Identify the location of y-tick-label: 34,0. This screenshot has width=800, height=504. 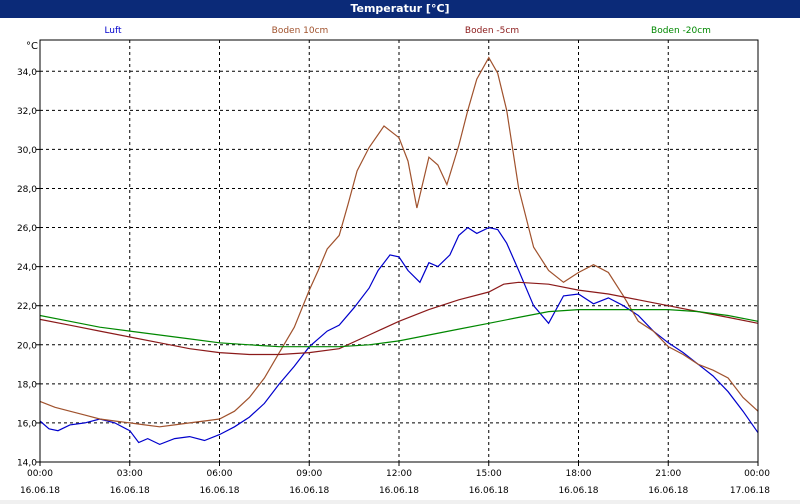
(27, 73).